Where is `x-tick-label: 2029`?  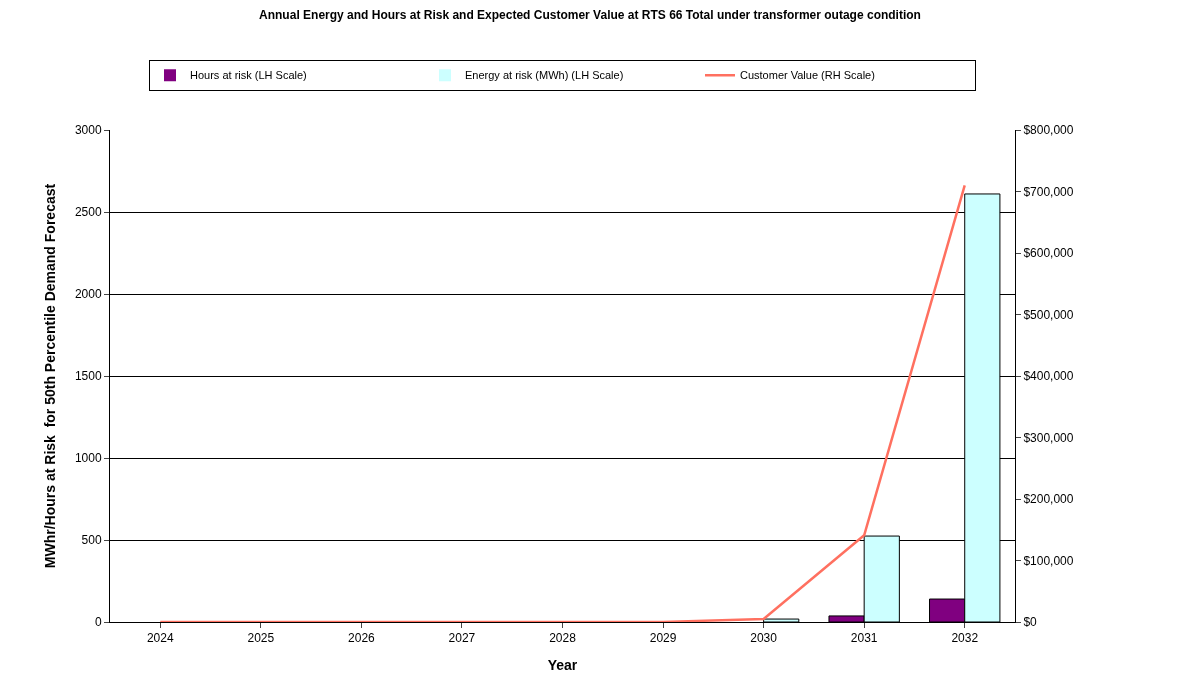 x-tick-label: 2029 is located at coordinates (663, 638).